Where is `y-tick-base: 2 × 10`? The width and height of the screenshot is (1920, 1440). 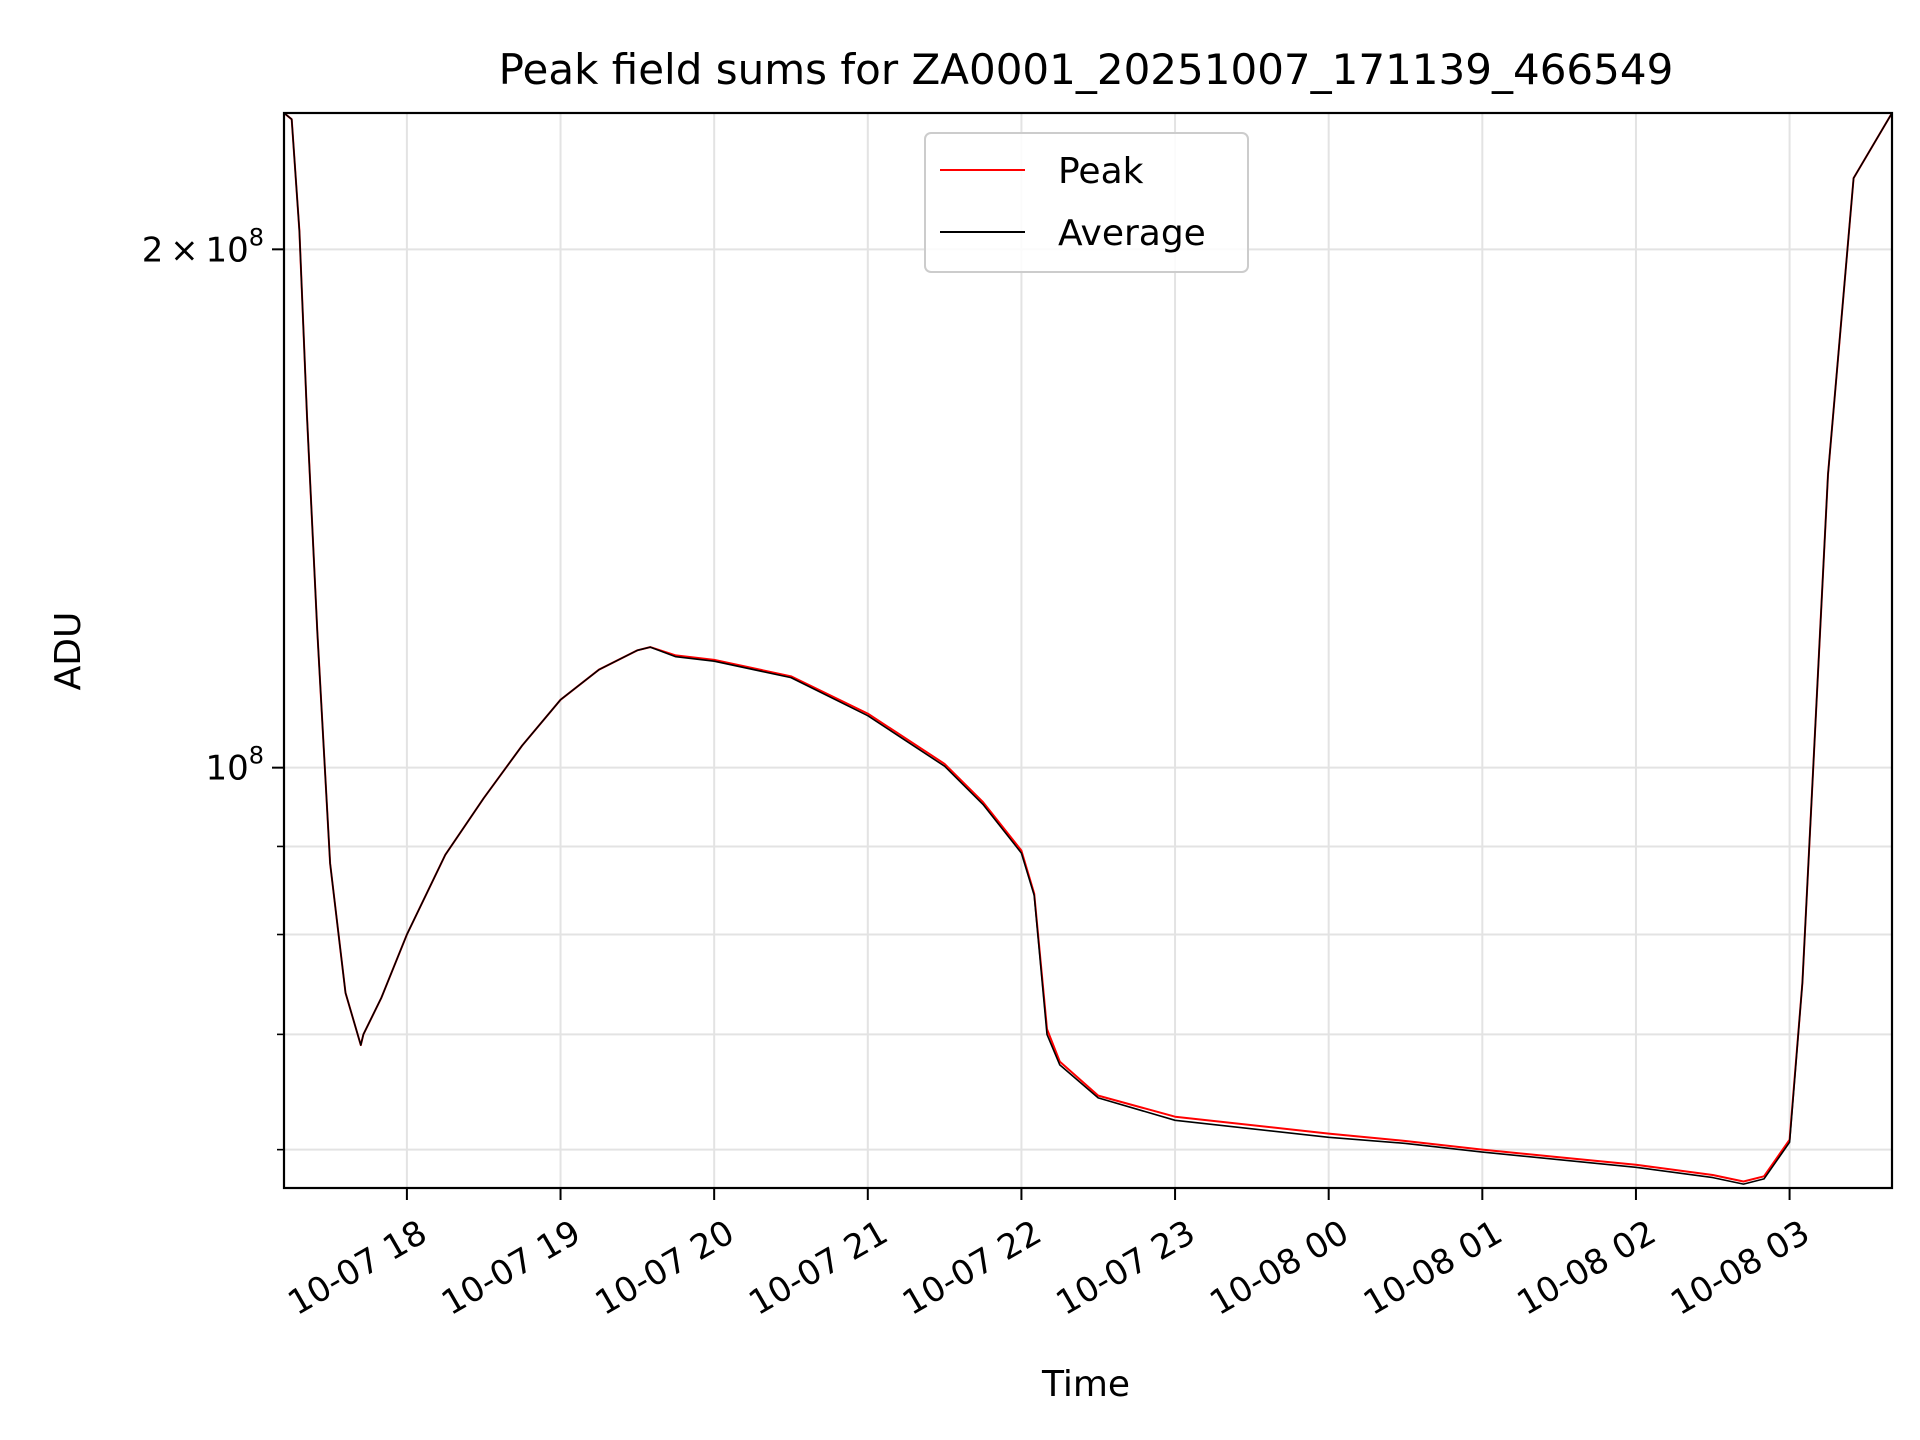
y-tick-base: 2 × 10 is located at coordinates (195, 250).